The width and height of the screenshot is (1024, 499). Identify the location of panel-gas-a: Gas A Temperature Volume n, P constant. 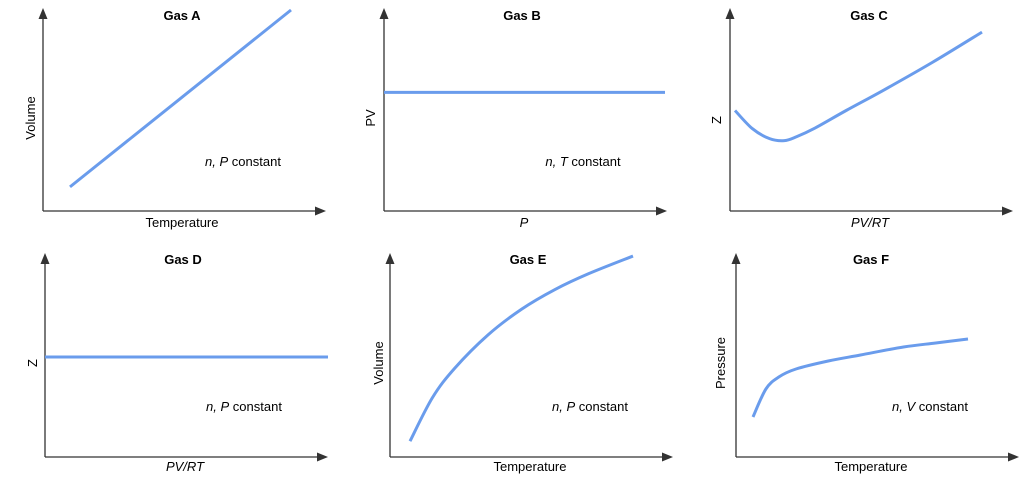
(174, 119).